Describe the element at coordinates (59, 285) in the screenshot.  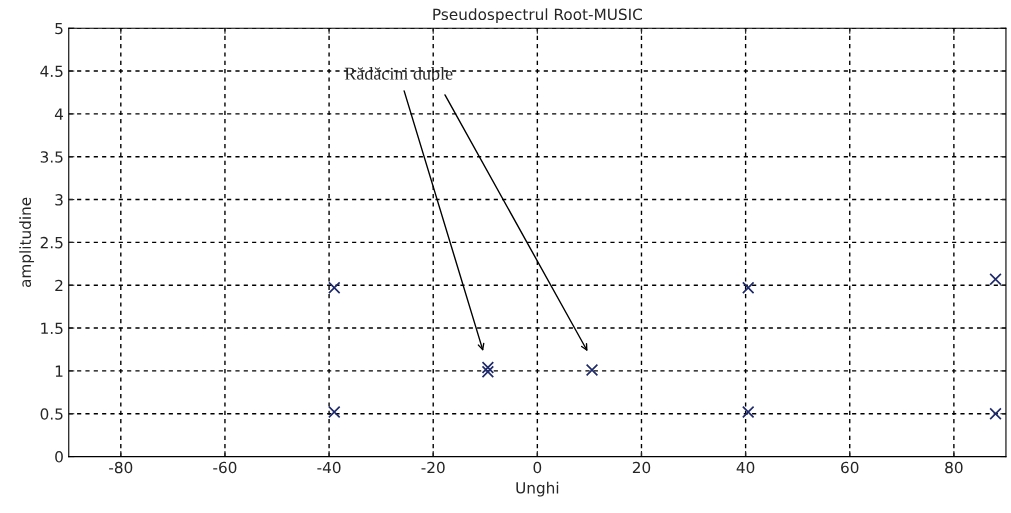
I see `y-tick-label: 2` at that location.